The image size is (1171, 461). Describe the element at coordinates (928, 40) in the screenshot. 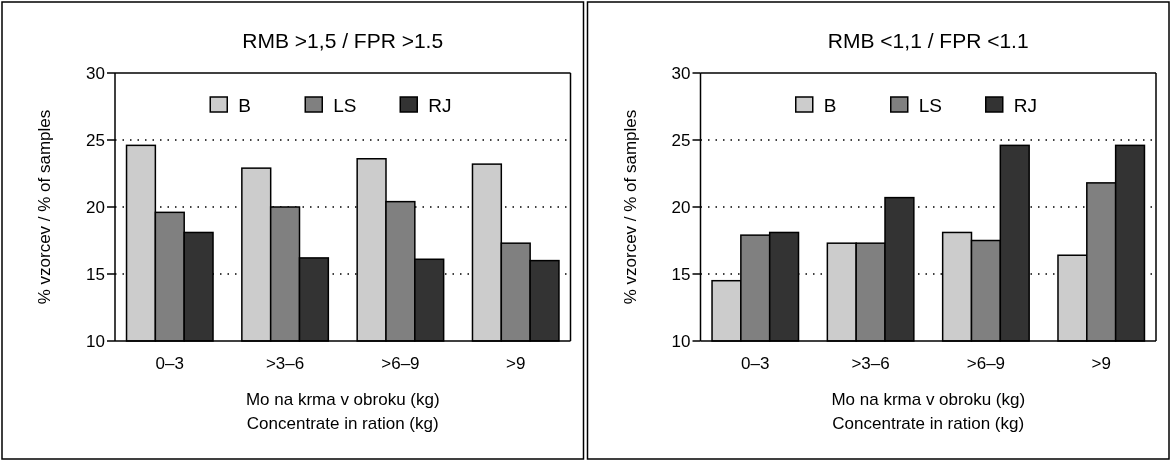

I see `chart-title: RMB <1,1 / FPR <1.1` at that location.